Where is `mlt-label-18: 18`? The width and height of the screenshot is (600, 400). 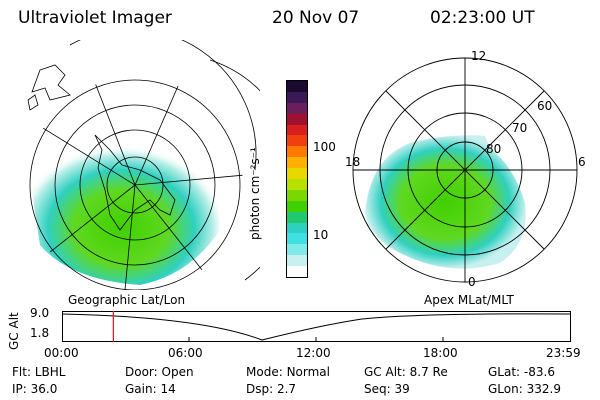
mlt-label-18: 18 is located at coordinates (352, 162).